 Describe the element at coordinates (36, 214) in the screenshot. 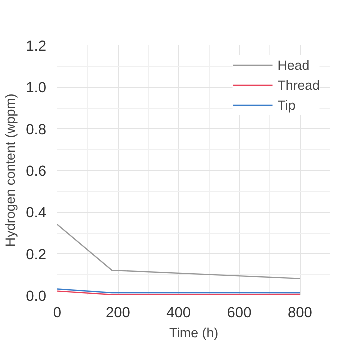

I see `y-tick-label: 0.4` at that location.